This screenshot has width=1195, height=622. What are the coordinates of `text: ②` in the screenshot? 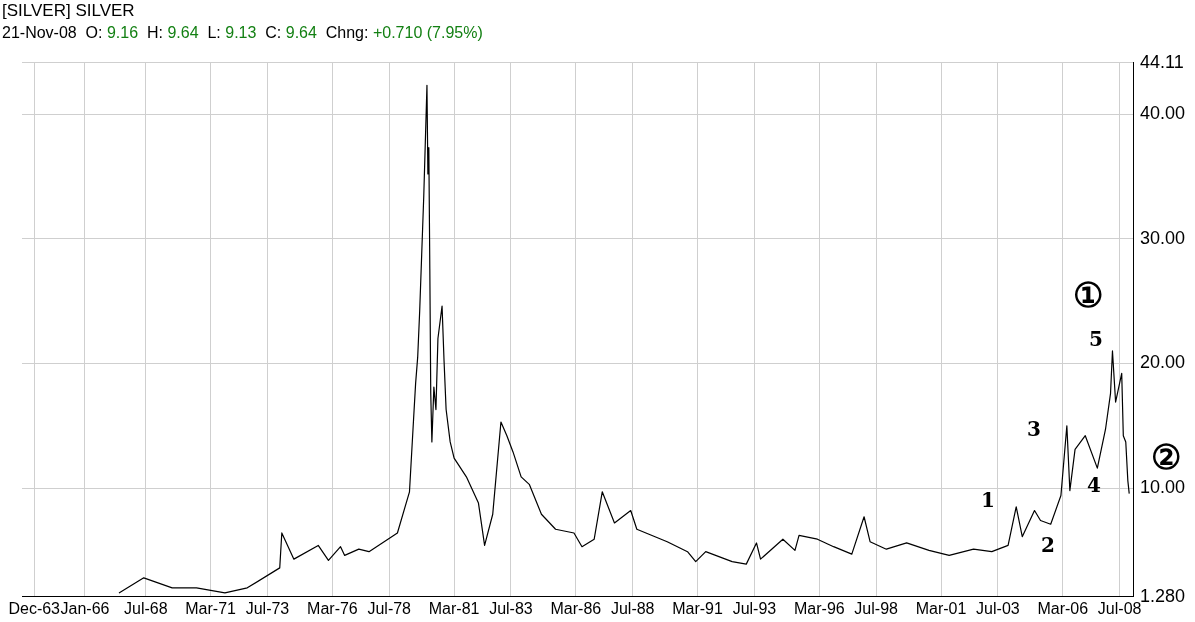 It's located at (1166, 456).